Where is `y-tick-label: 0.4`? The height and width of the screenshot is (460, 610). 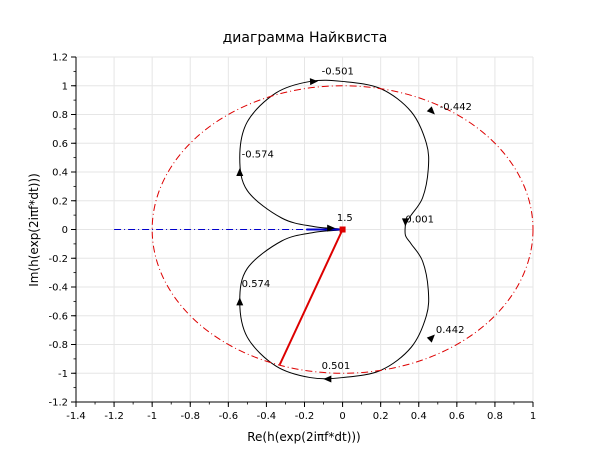 y-tick-label: 0.4 is located at coordinates (60, 173).